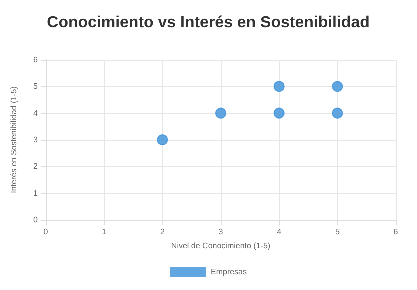 The image size is (417, 290). I want to click on chart-title: Conocimiento vs Interés en Sostenibilidad, so click(208, 23).